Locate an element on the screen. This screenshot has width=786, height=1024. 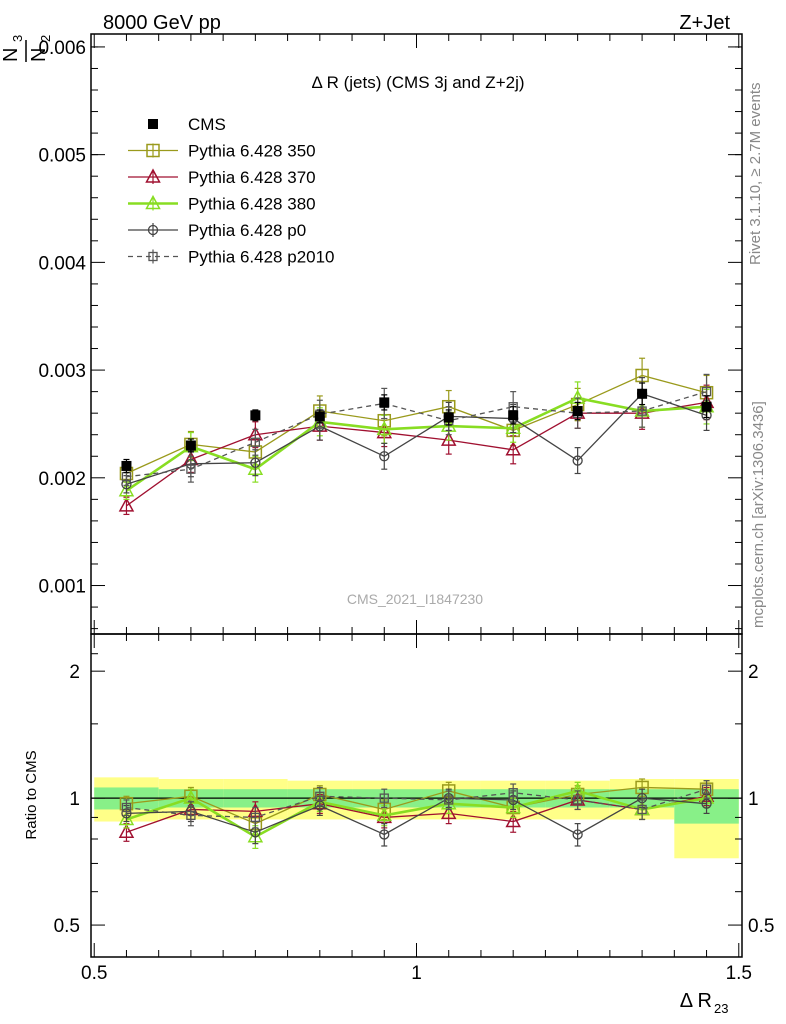
ylabel-denominator: N is located at coordinates (39, 55).